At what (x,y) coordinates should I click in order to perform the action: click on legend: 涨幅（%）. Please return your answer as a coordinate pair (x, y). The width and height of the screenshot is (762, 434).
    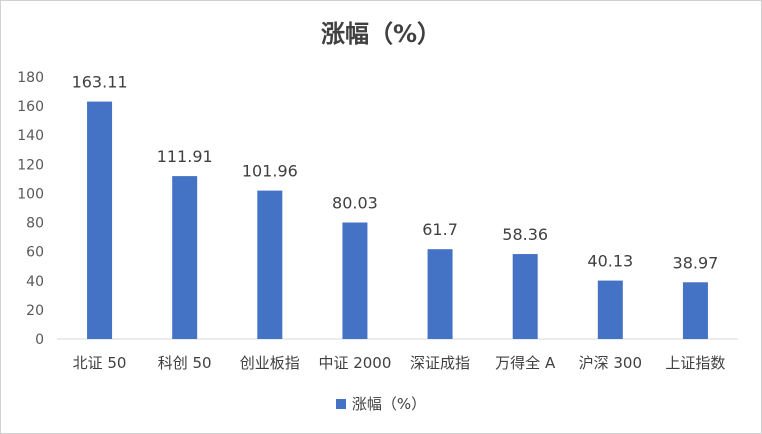
    Looking at the image, I should click on (381, 403).